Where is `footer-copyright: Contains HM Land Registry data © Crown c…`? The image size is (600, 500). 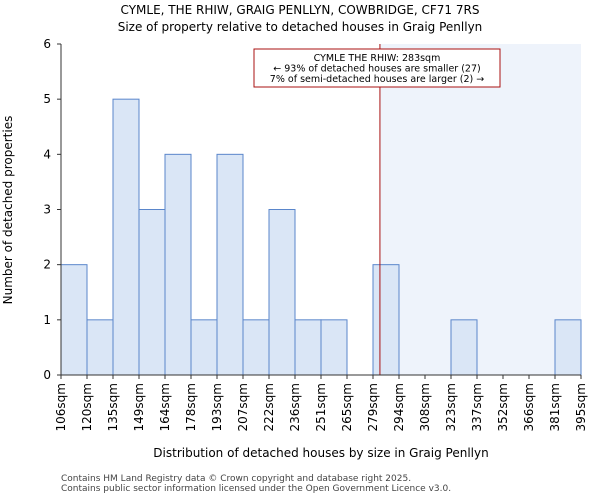
footer-copyright: Contains HM Land Registry data © Crown c… is located at coordinates (236, 479).